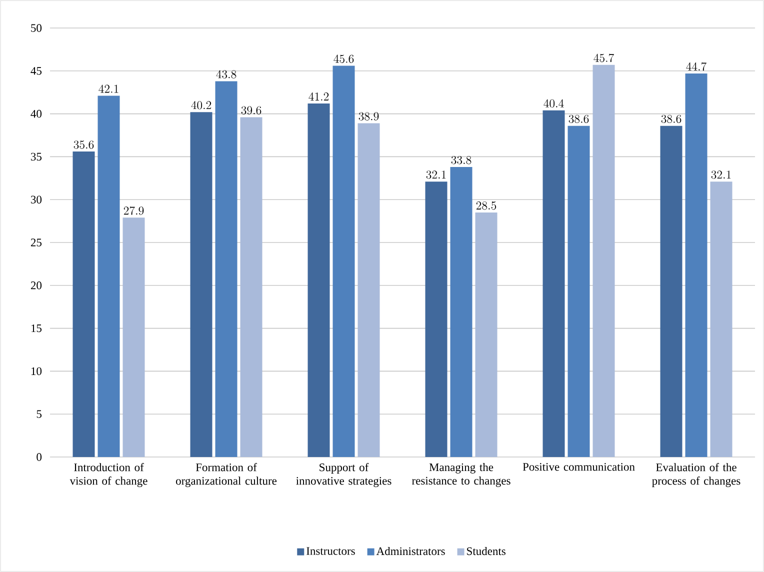 Image resolution: width=764 pixels, height=572 pixels. What do you see at coordinates (410, 551) in the screenshot?
I see `legend-label: Administrators` at bounding box center [410, 551].